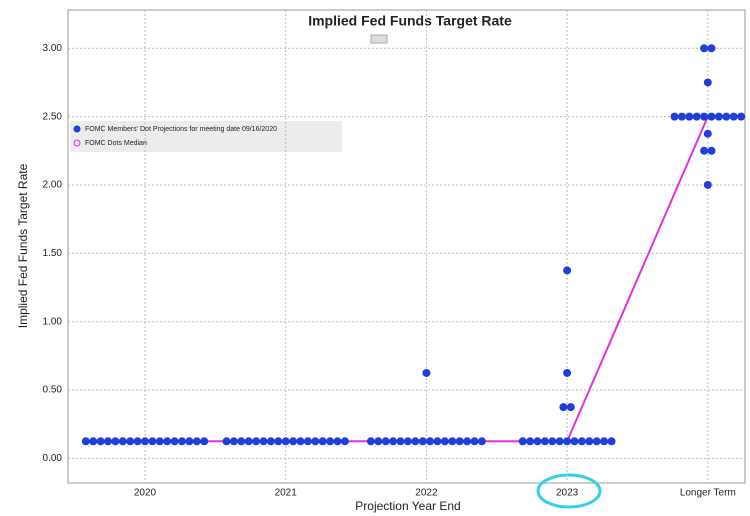 Image resolution: width=750 pixels, height=516 pixels. I want to click on x-tick-label: 2023, so click(567, 493).